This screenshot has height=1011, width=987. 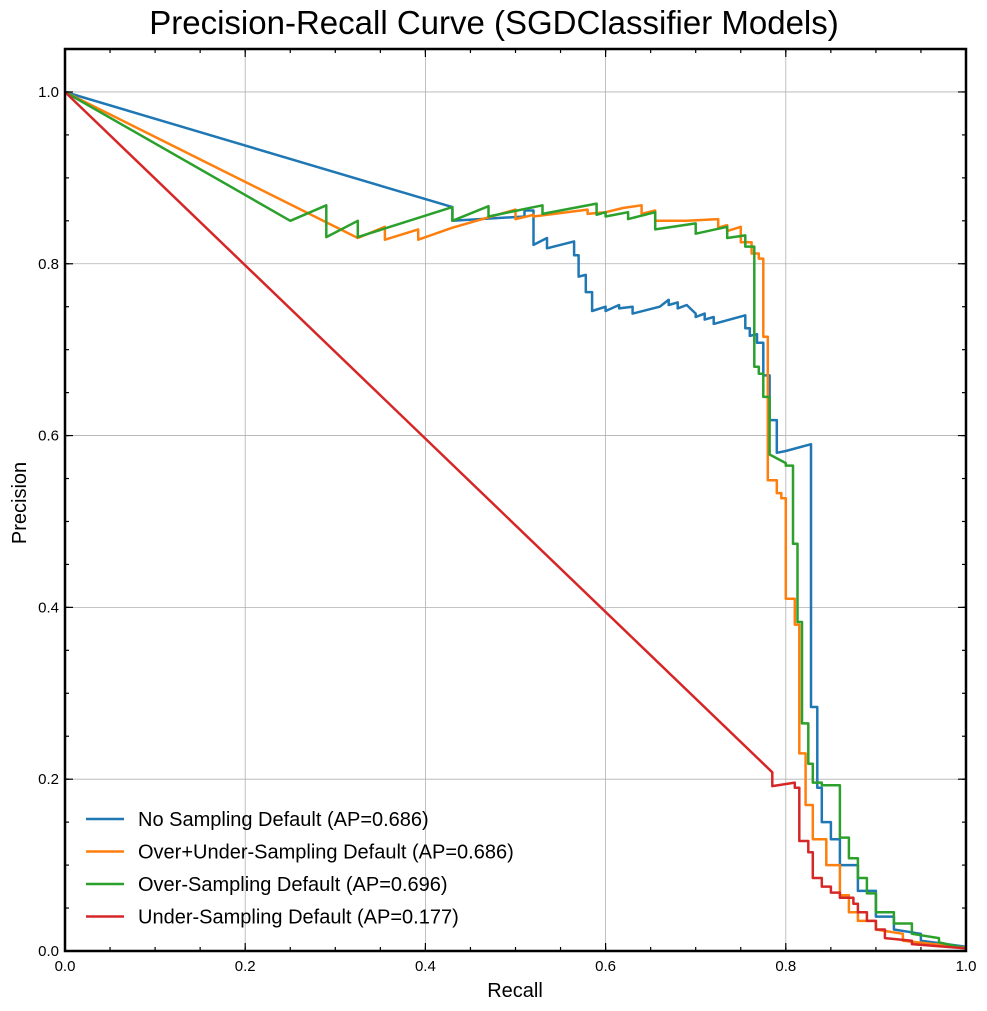 I want to click on x-axis-label: Recall, so click(x=515, y=991).